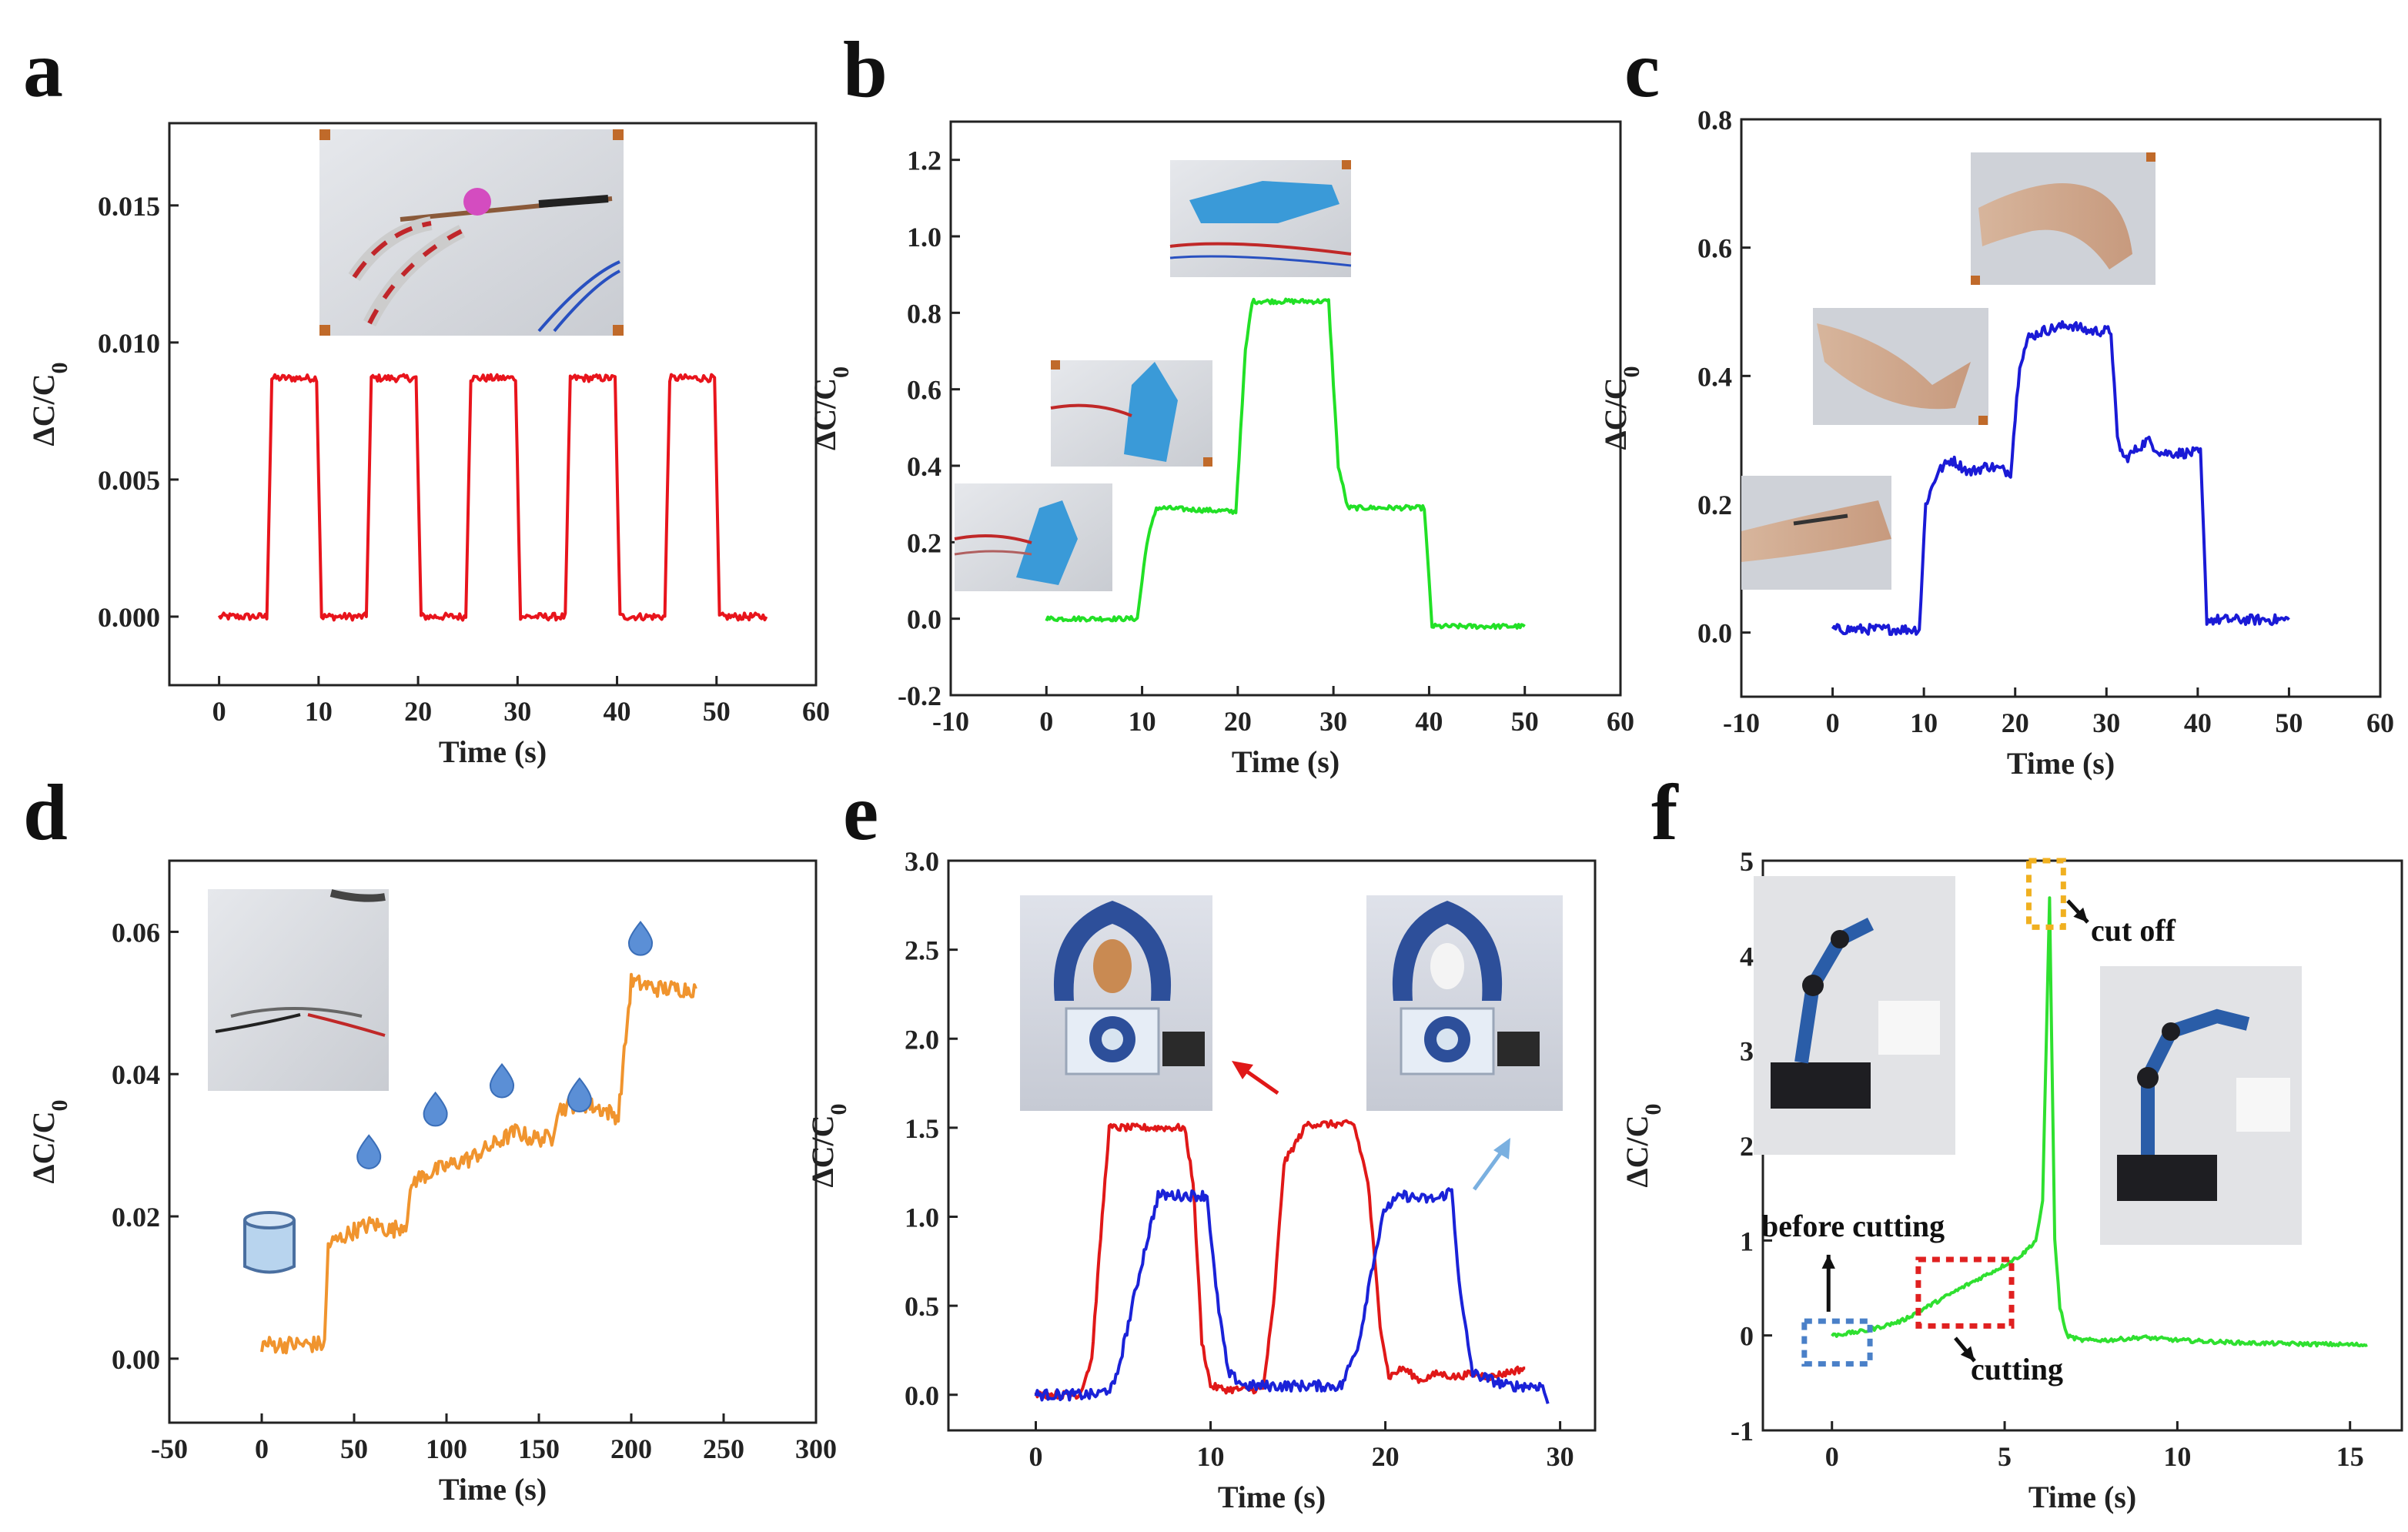  Describe the element at coordinates (1837, 1342) in the screenshot. I see `dashed-box-before-cutting` at that location.